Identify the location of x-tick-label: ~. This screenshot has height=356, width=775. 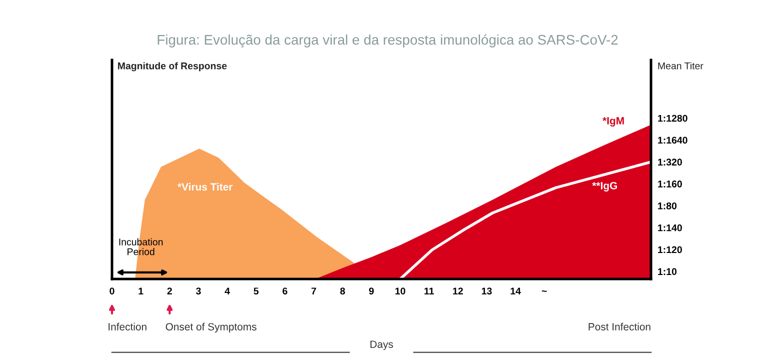
(544, 291).